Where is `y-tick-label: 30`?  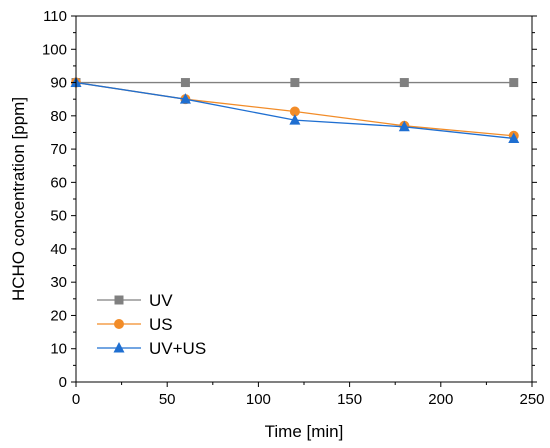 y-tick-label: 30 is located at coordinates (58, 282).